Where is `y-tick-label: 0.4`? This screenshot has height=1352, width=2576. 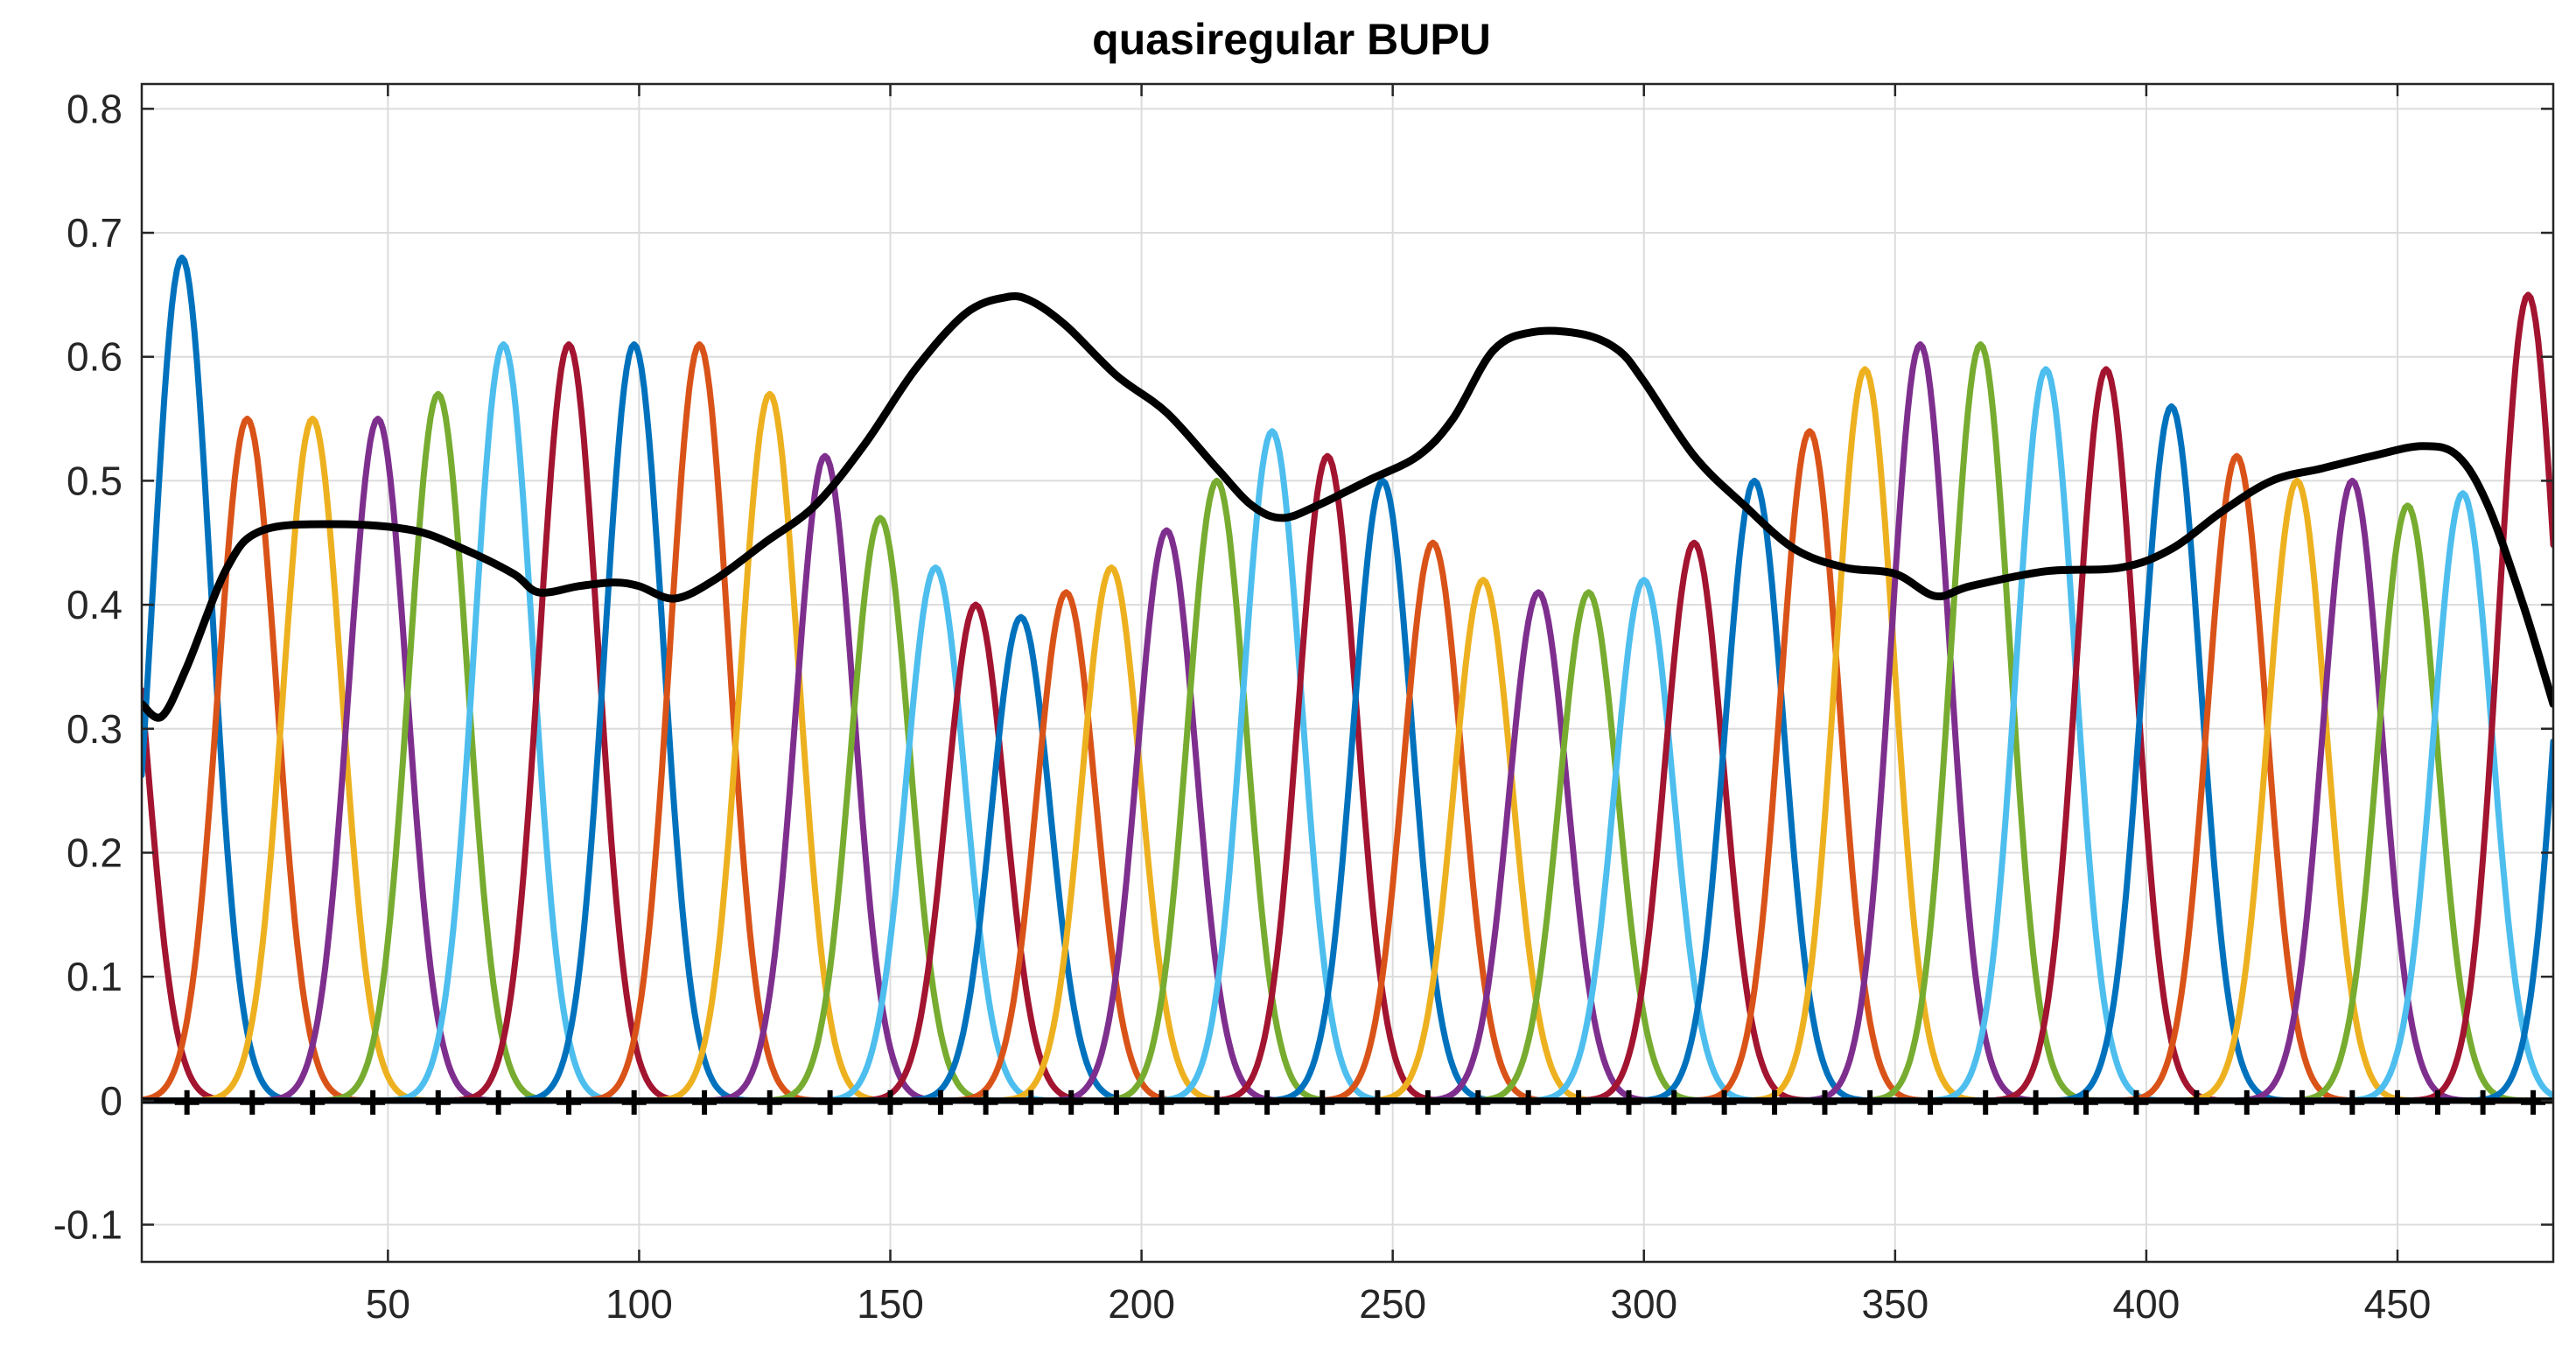 y-tick-label: 0.4 is located at coordinates (94, 605).